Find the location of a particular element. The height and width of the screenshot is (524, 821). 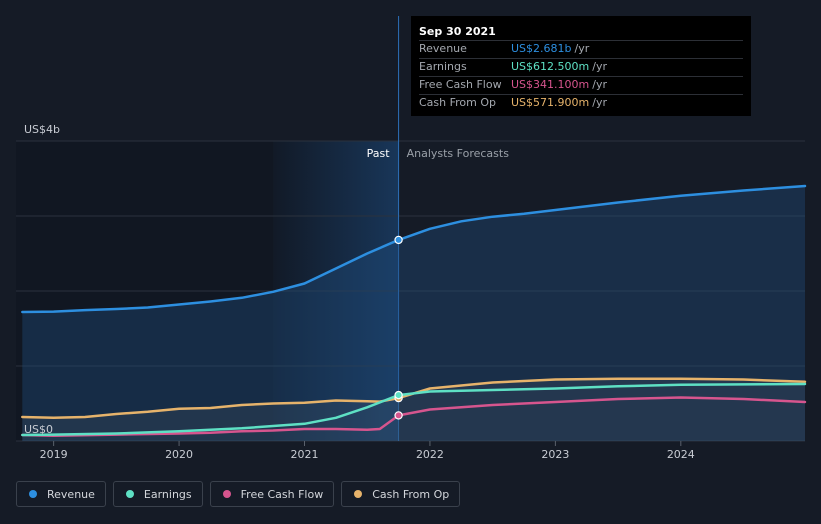

earnings-line is located at coordinates (414, 409).